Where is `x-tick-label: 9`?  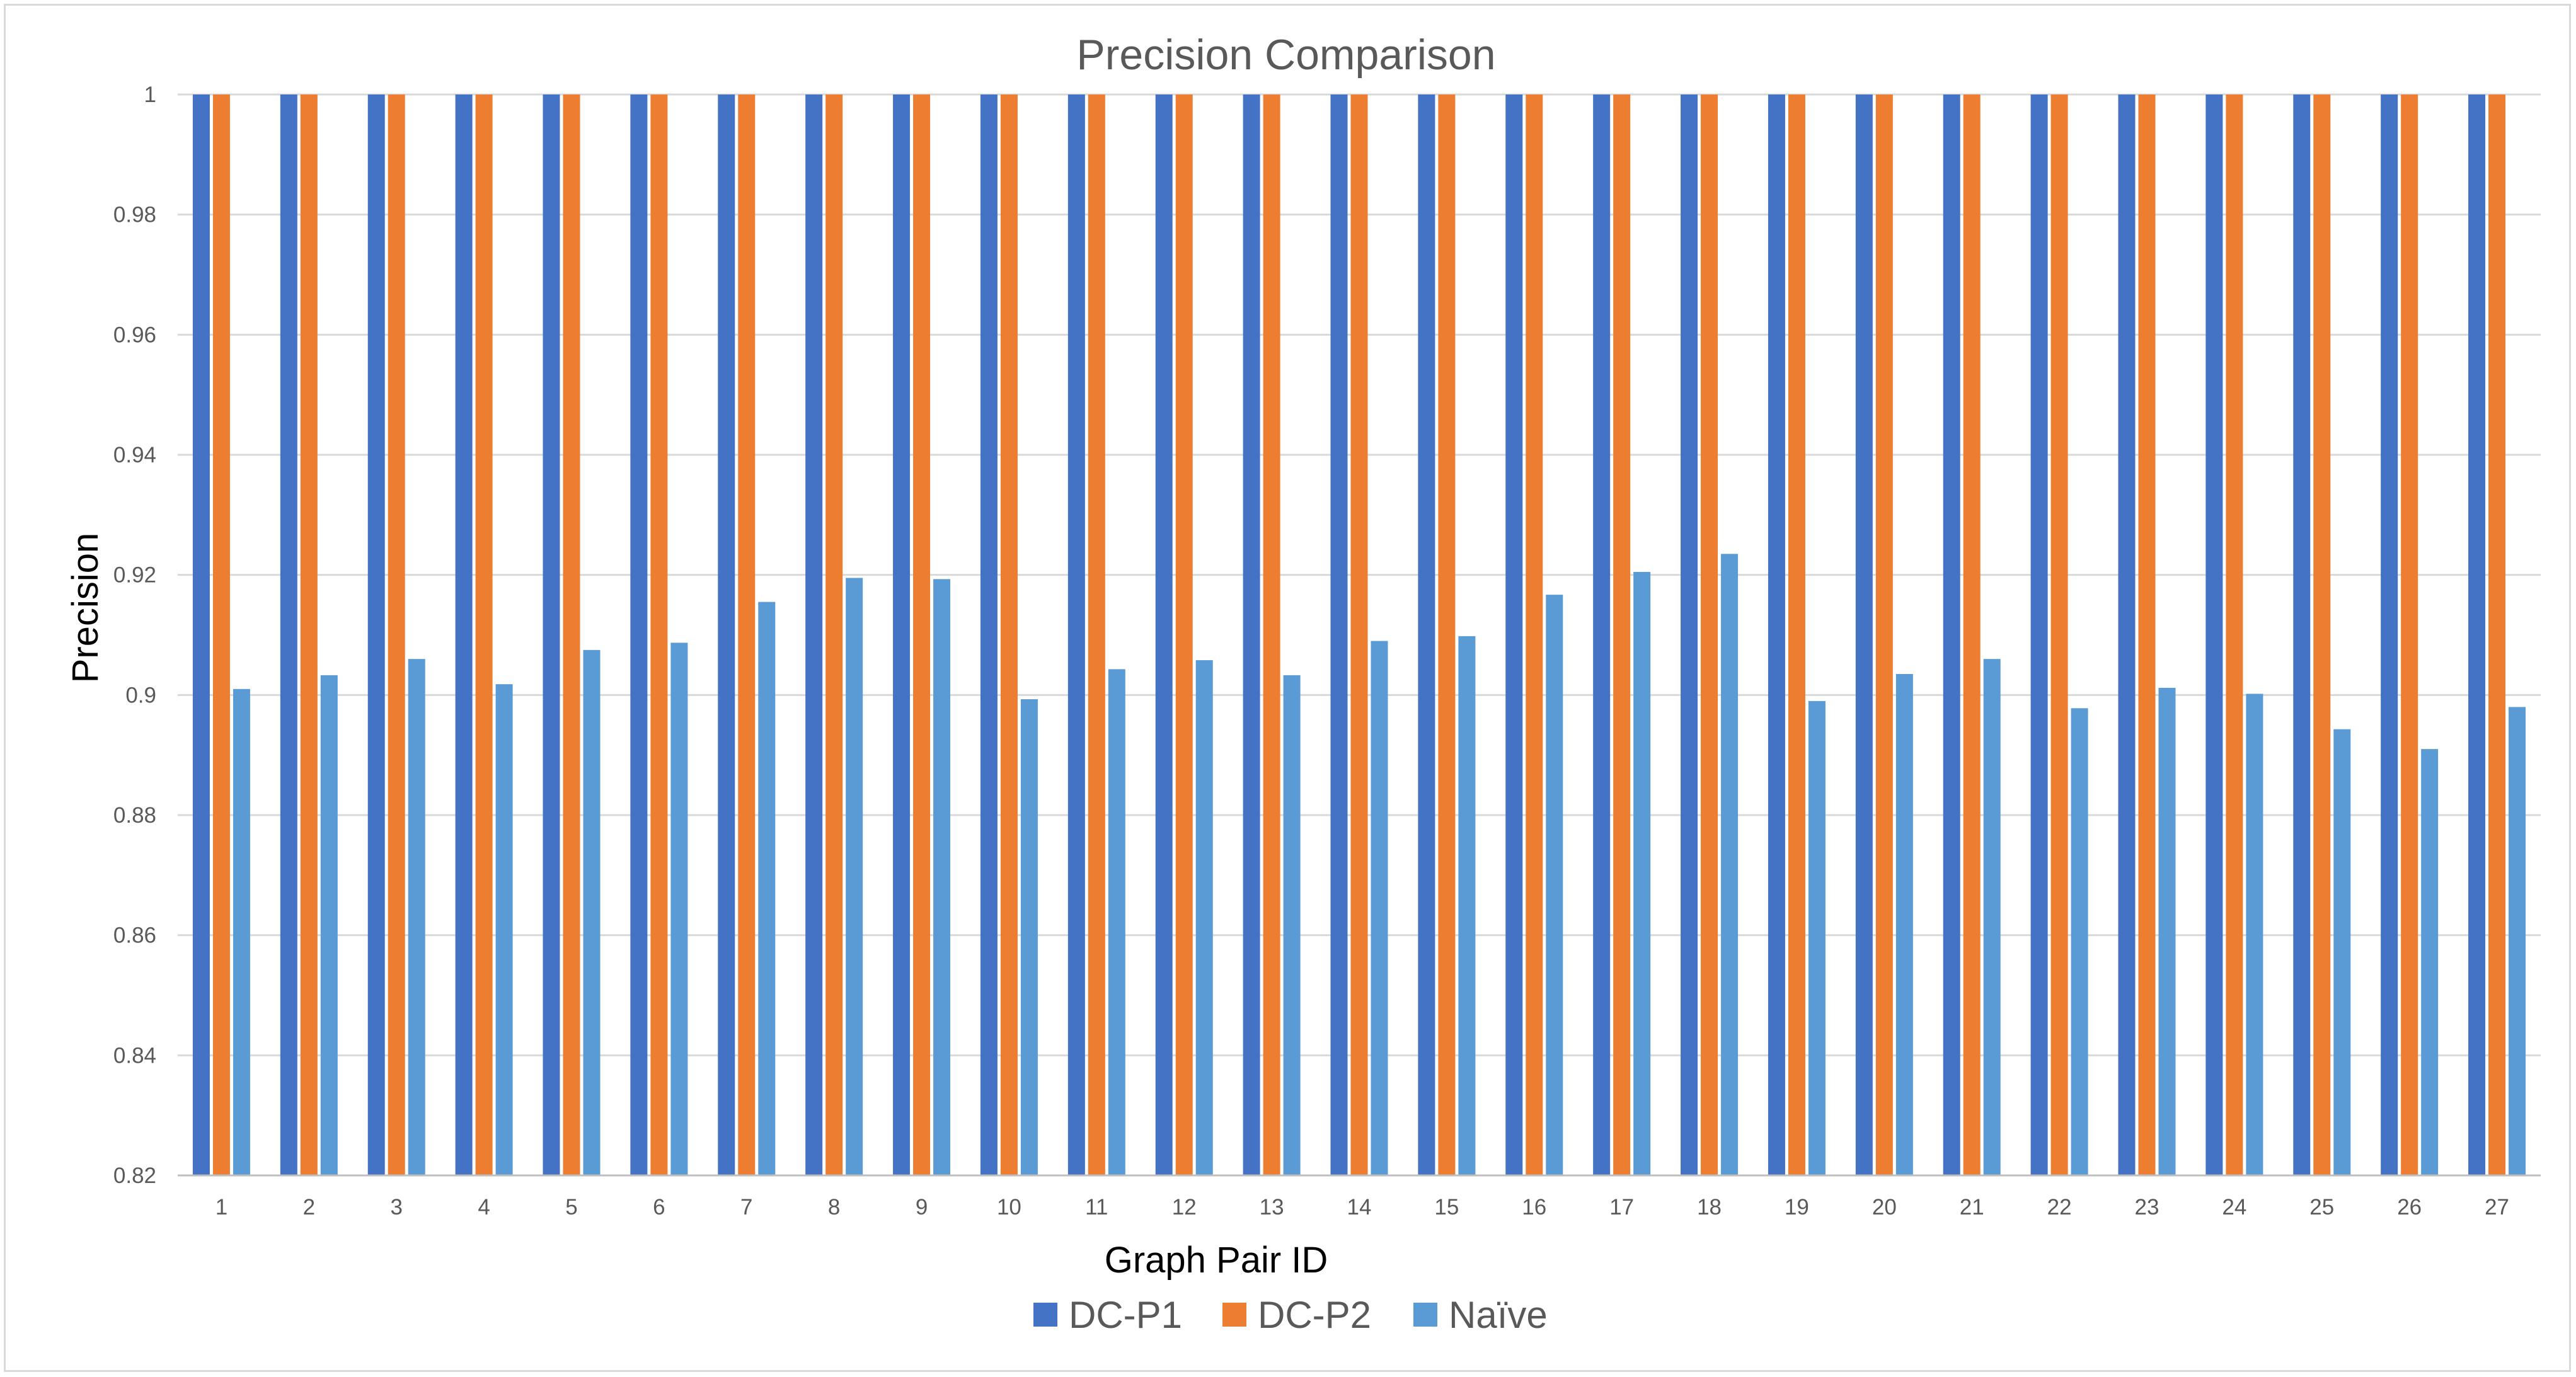
x-tick-label: 9 is located at coordinates (922, 1207).